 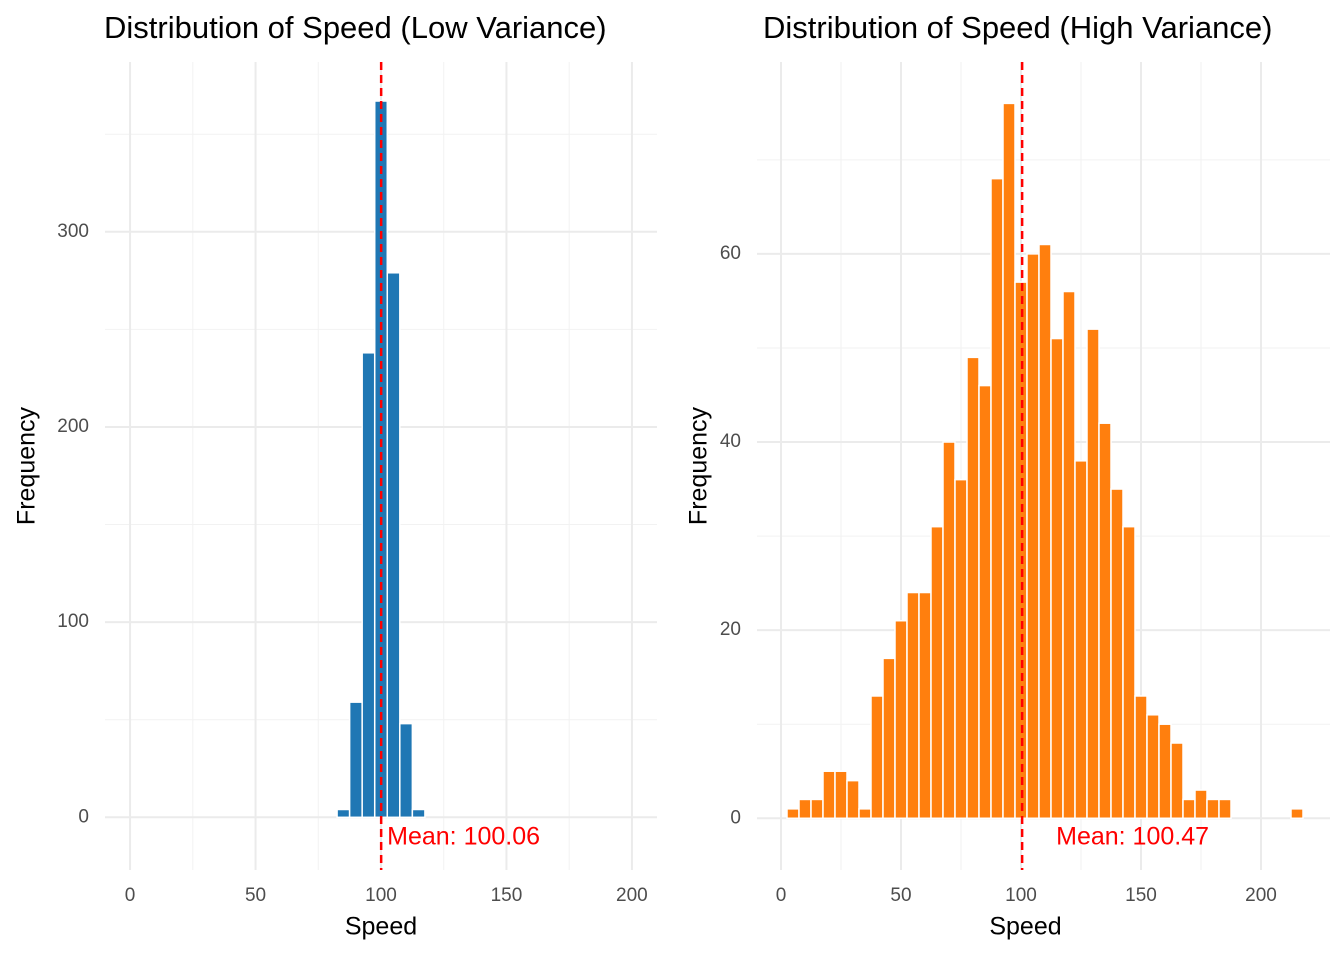 What do you see at coordinates (730, 441) in the screenshot?
I see `y-tick-label: 40` at bounding box center [730, 441].